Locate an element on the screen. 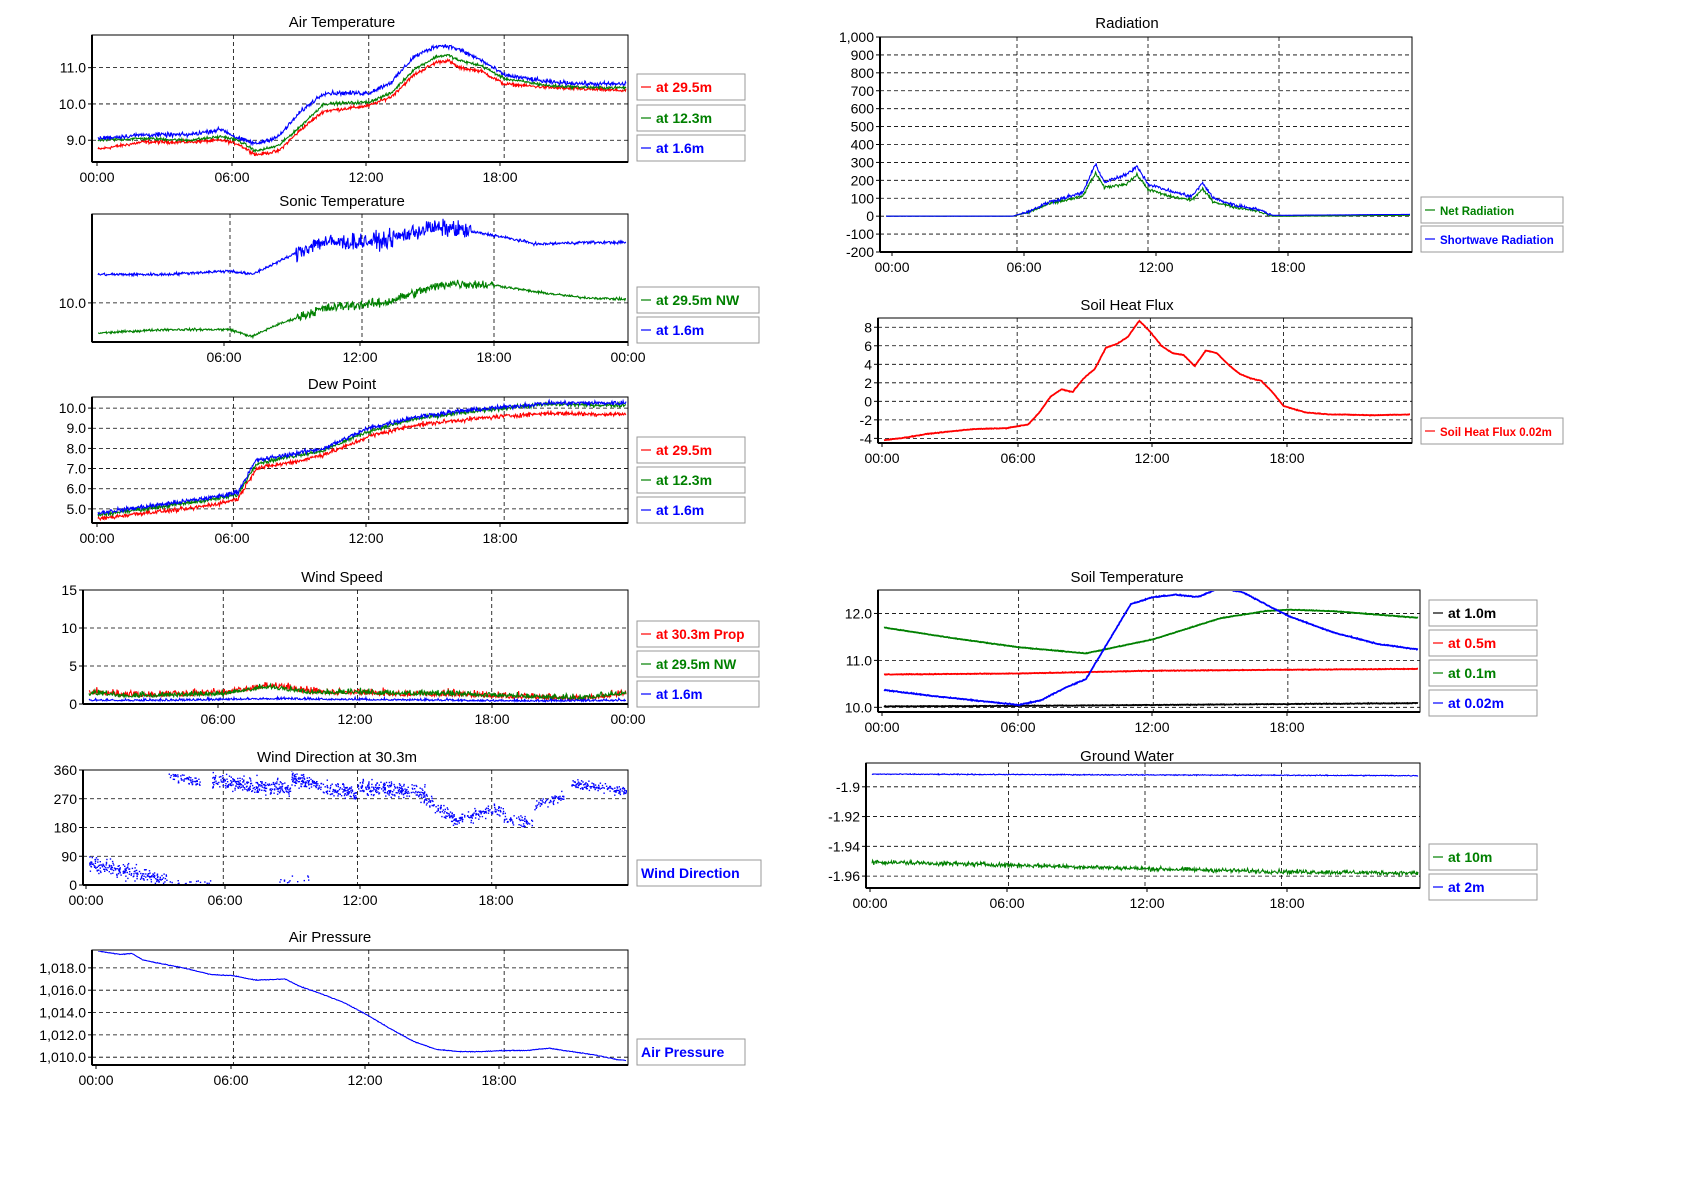 The height and width of the screenshot is (1190, 1684). legend-item: at 29.5m is located at coordinates (691, 87).